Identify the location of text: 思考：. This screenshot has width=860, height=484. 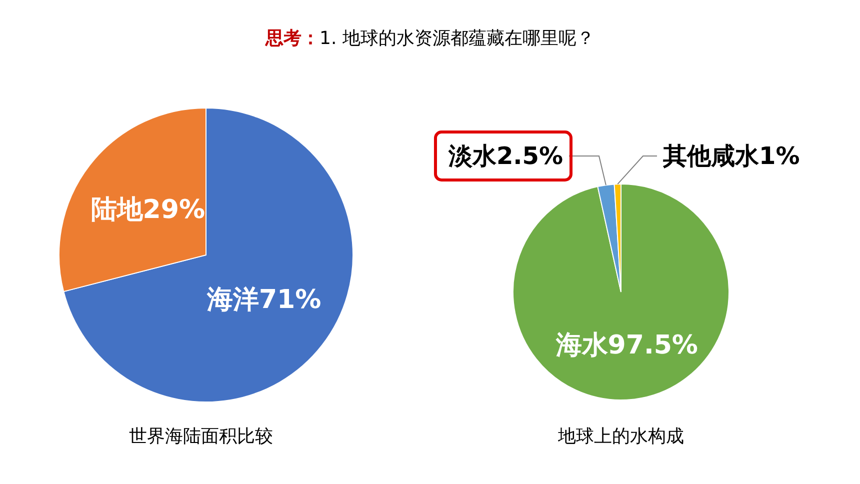
(293, 38).